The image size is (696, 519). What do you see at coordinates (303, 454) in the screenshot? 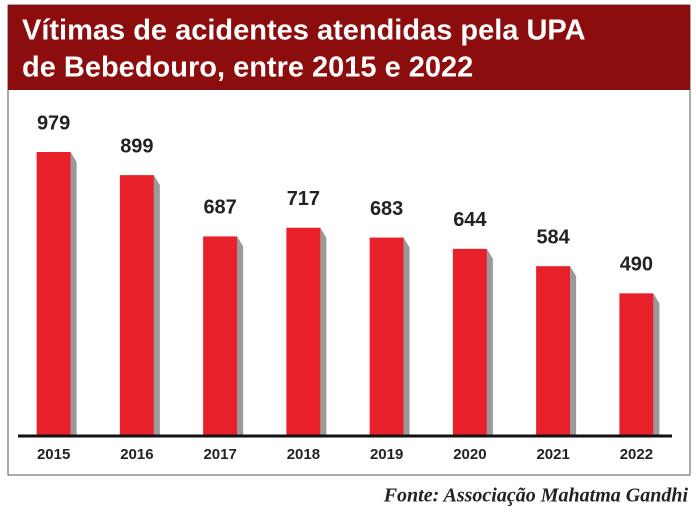
I see `x-tick-label: 2018` at bounding box center [303, 454].